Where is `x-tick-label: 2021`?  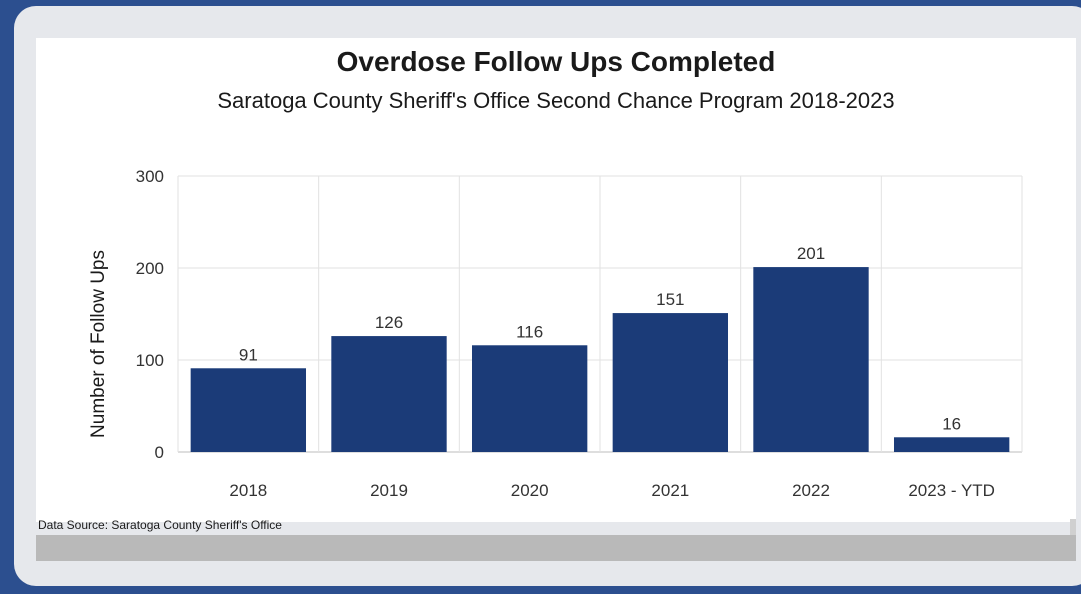 x-tick-label: 2021 is located at coordinates (670, 490).